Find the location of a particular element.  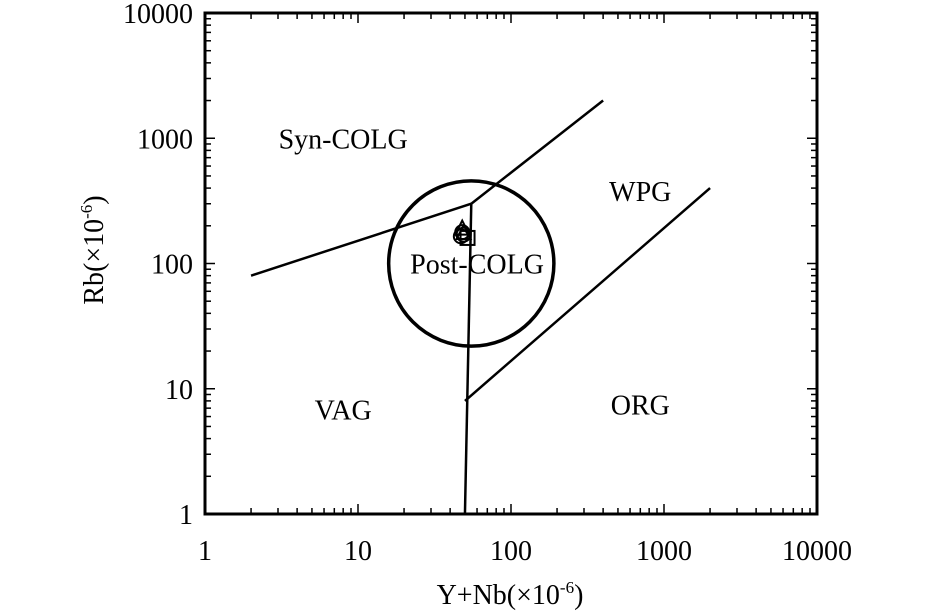

data-point-circle is located at coordinates (463, 234).